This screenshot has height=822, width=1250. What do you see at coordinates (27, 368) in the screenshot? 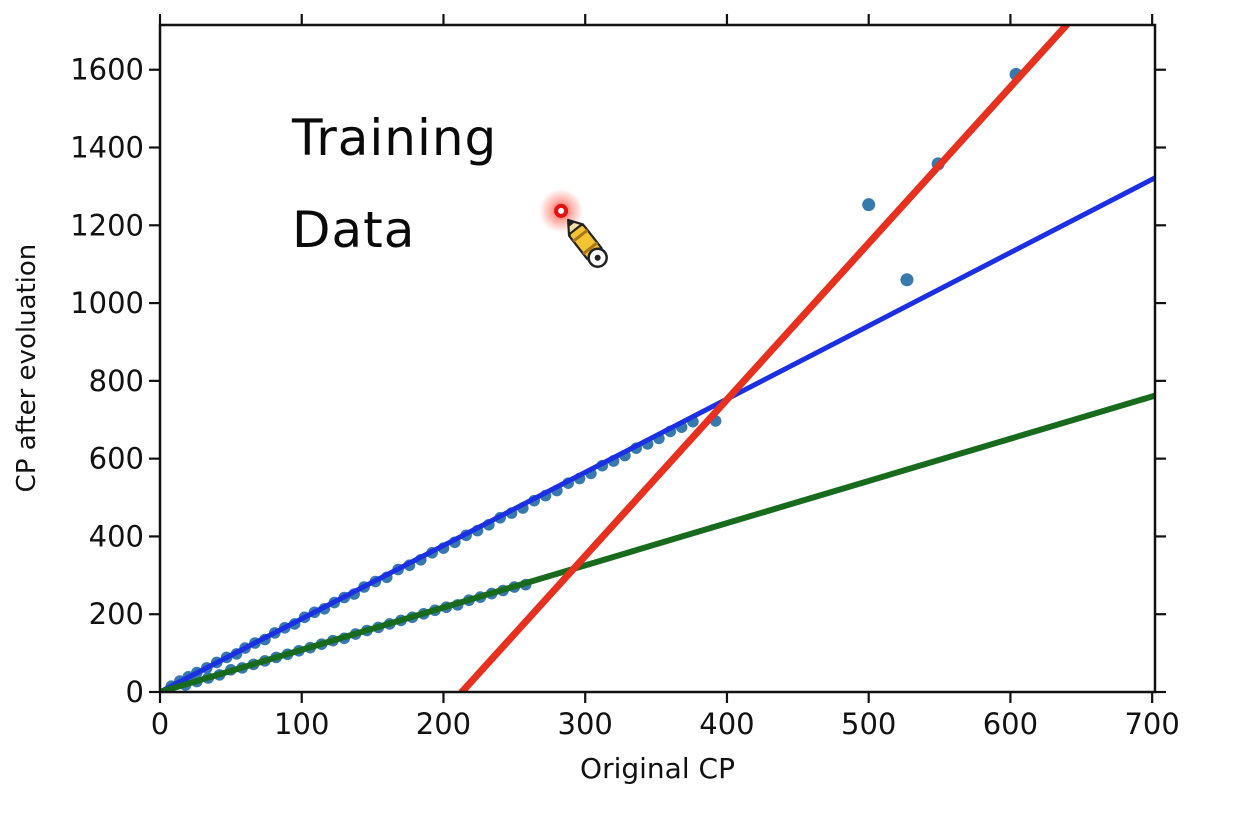
I see `y-axis-label: CP after evoluation` at bounding box center [27, 368].